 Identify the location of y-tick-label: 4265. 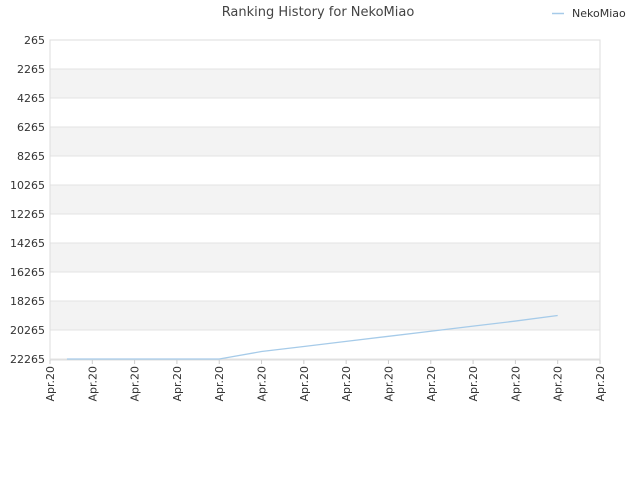
(31, 98).